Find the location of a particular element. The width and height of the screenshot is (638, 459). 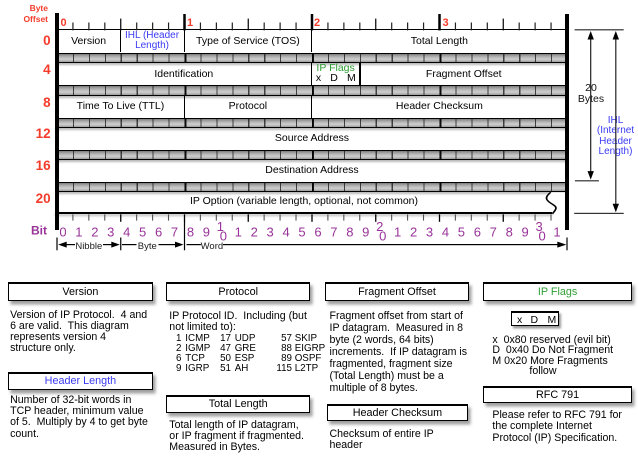

svg-text: Bit is located at coordinates (39, 231).